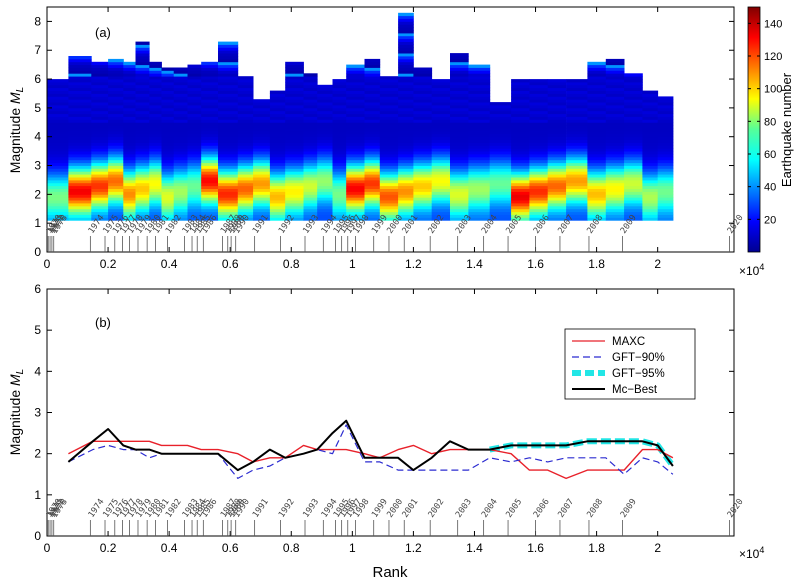 This screenshot has width=798, height=582. What do you see at coordinates (474, 264) in the screenshot?
I see `top-x-tick-label: 1.4` at bounding box center [474, 264].